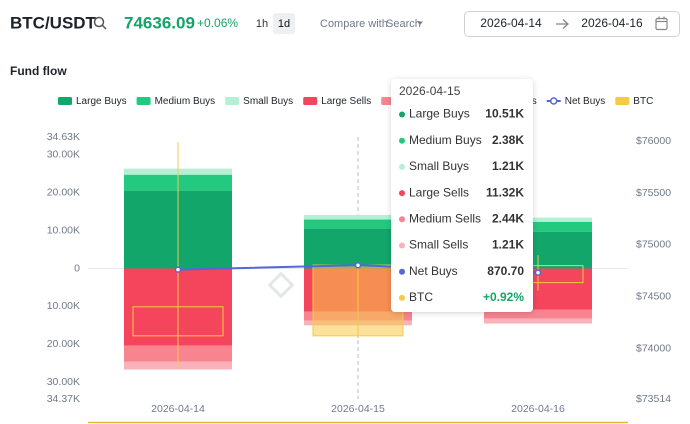 This screenshot has height=424, width=690. What do you see at coordinates (100, 23) in the screenshot?
I see `search-icon` at bounding box center [100, 23].